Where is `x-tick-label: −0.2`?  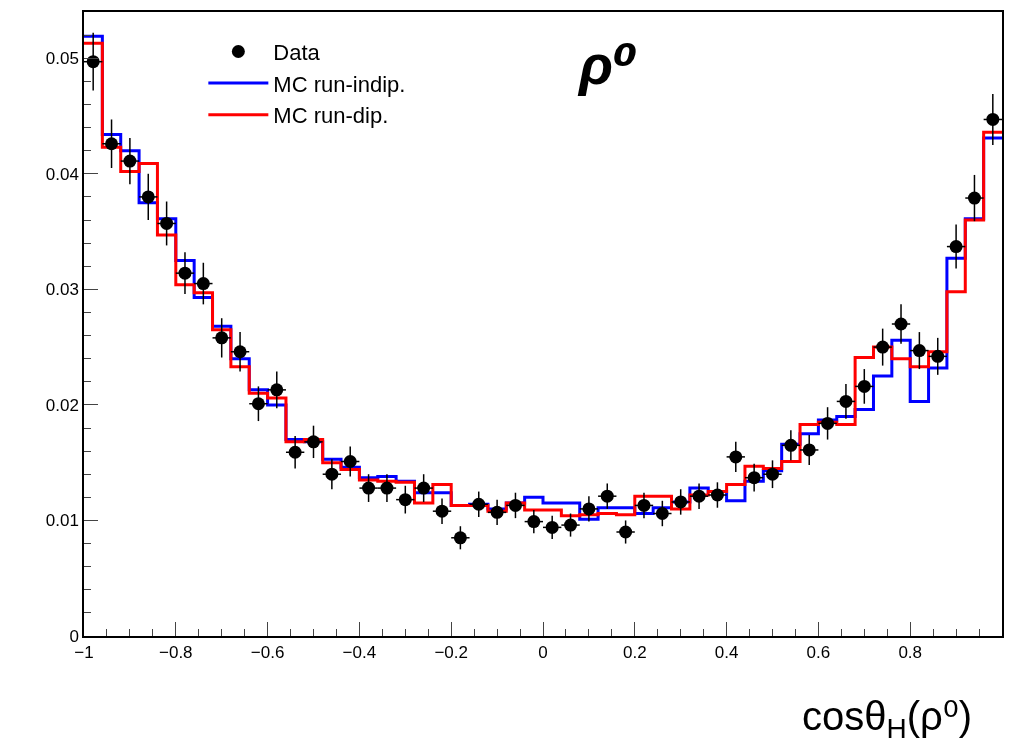 x-tick-label: −0.2 is located at coordinates (451, 653).